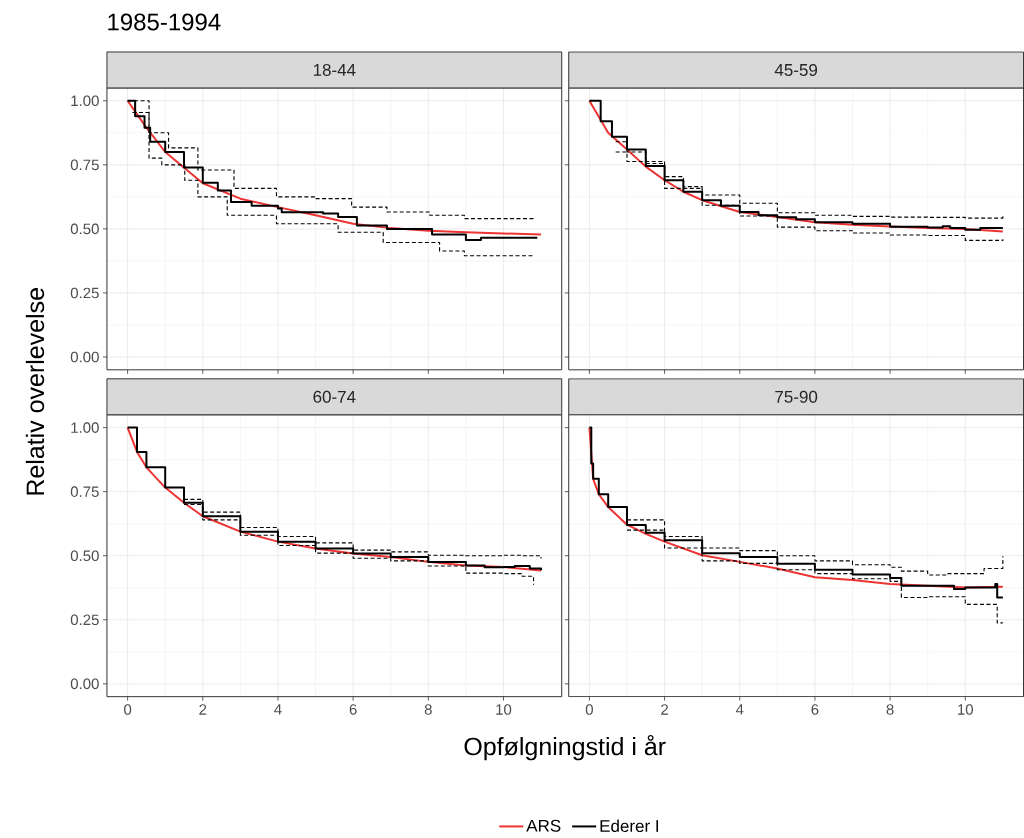  Describe the element at coordinates (629, 826) in the screenshot. I see `legend-label: Ederer I` at that location.